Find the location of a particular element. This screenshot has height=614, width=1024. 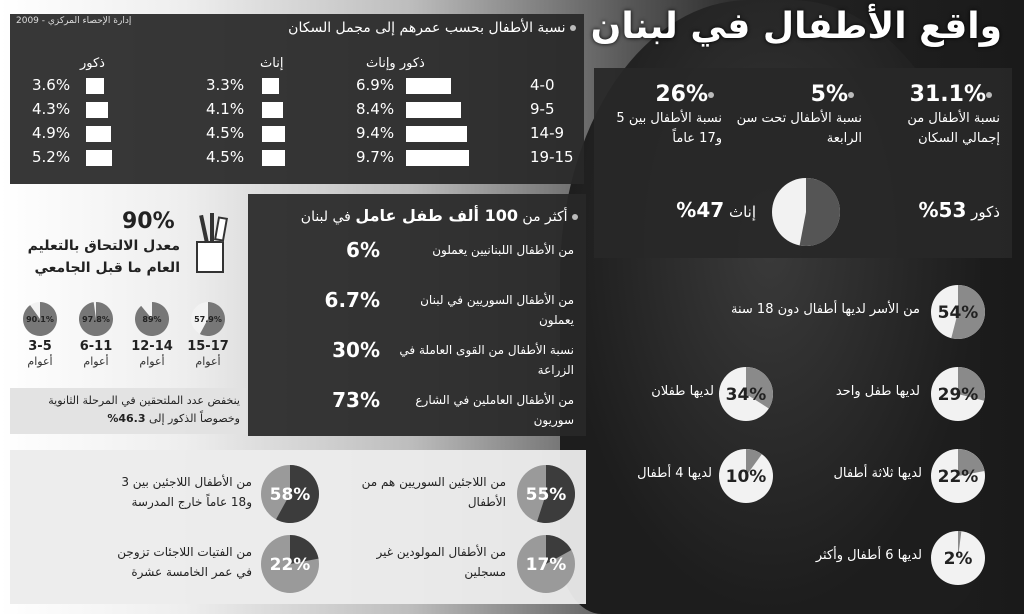

working-item-label: نسبة الأطفال من القوى العاملة في الزراعة is located at coordinates (486, 360).